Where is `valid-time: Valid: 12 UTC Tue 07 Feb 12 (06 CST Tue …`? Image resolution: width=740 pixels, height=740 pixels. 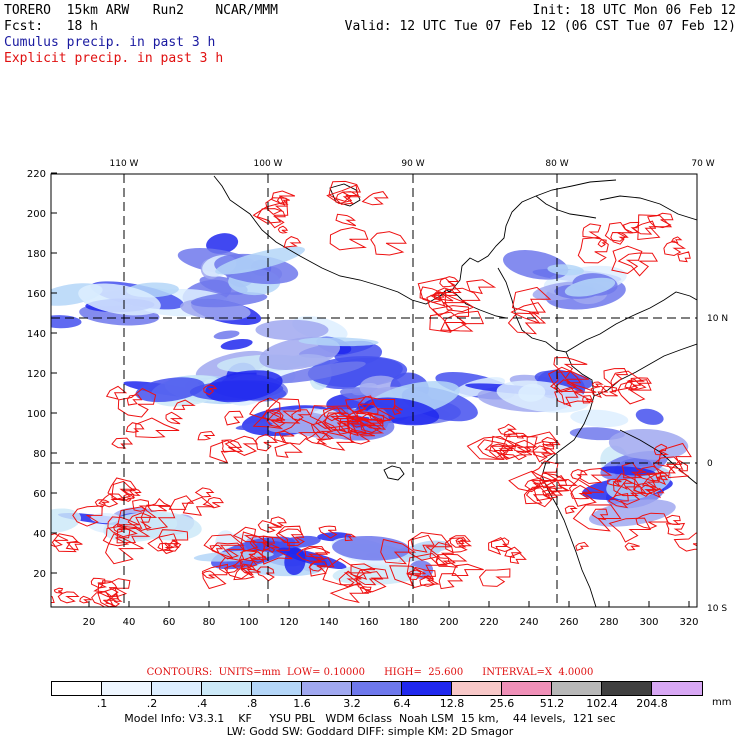
valid-time: Valid: 12 UTC Tue 07 Feb 12 (06 CST Tue … is located at coordinates (540, 26).